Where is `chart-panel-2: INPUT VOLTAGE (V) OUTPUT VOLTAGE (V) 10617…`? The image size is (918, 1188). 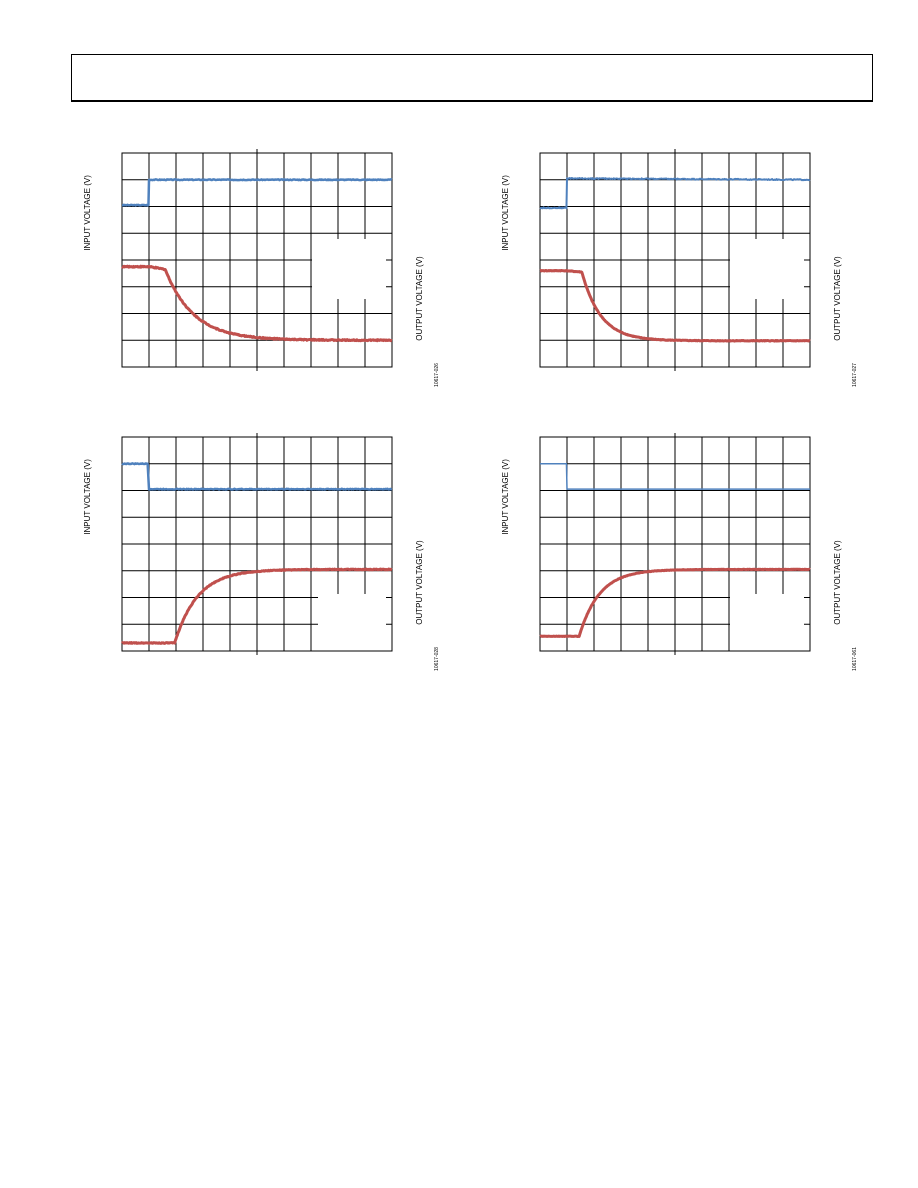
chart-panel-2: INPUT VOLTAGE (V) OUTPUT VOLTAGE (V) 10617… is located at coordinates (706, 275).